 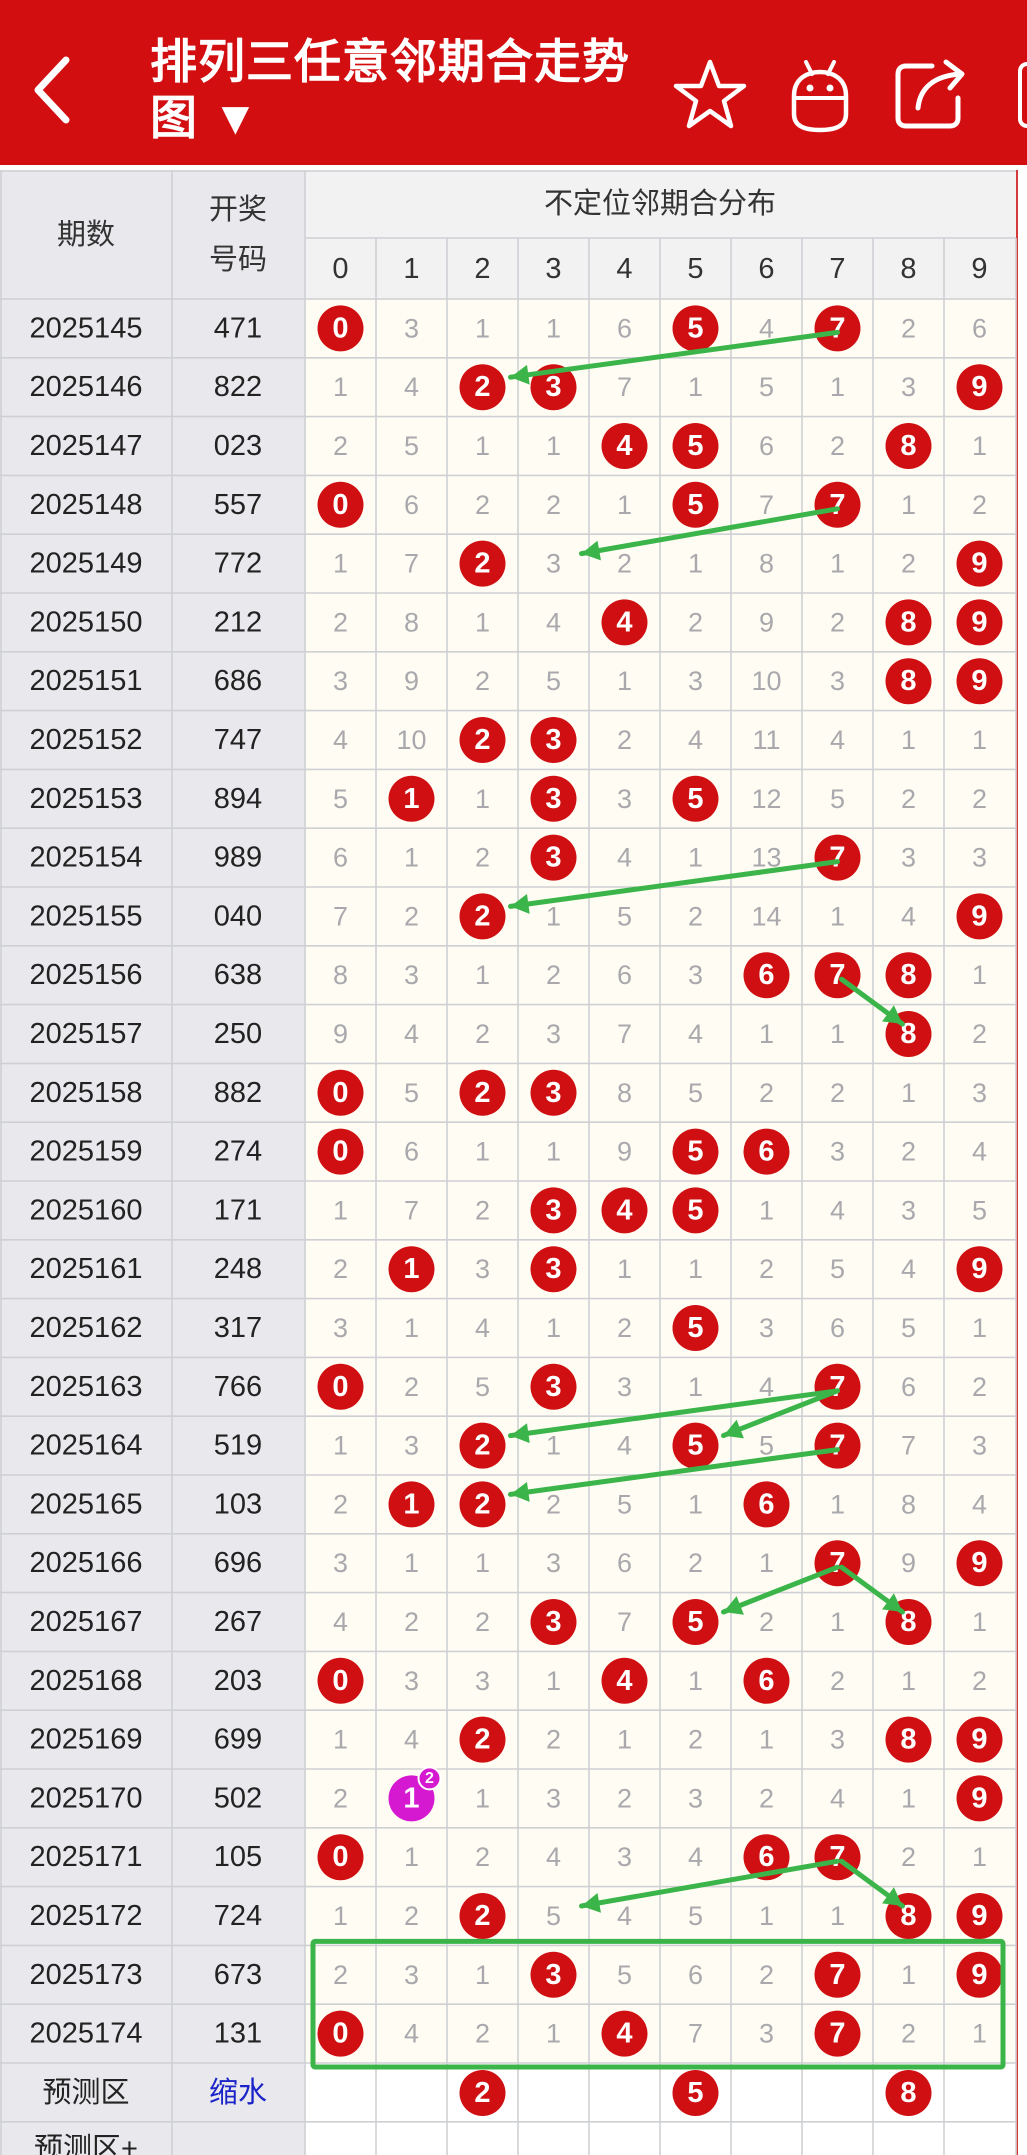 What do you see at coordinates (624, 2034) in the screenshot?
I see `hit-ball-number: 4` at bounding box center [624, 2034].